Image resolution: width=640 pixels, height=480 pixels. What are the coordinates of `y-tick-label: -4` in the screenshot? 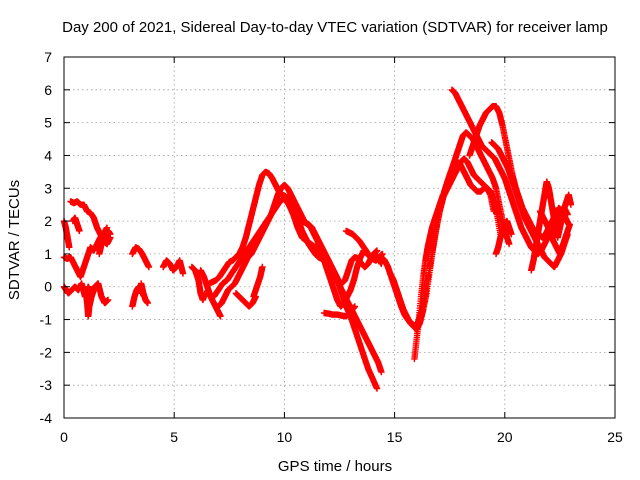 It's located at (46, 418).